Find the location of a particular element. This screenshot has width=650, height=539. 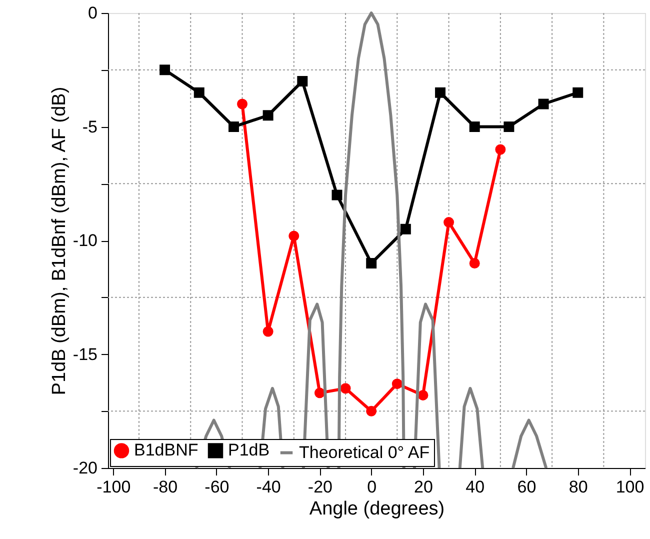

x-axis-title: Angle (degrees) is located at coordinates (377, 509).